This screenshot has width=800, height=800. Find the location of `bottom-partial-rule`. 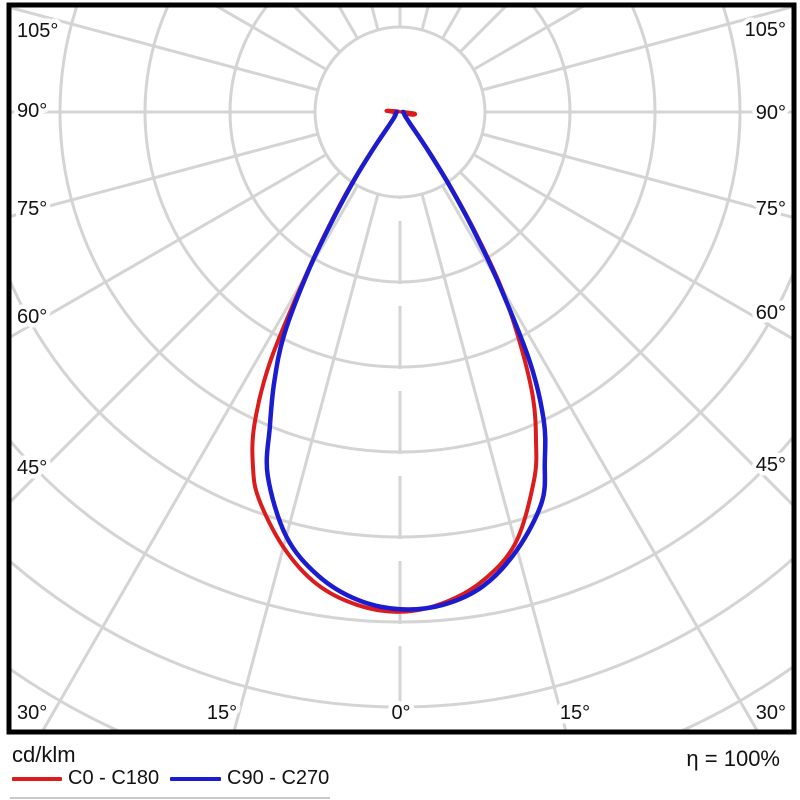

bottom-partial-rule is located at coordinates (170, 798).